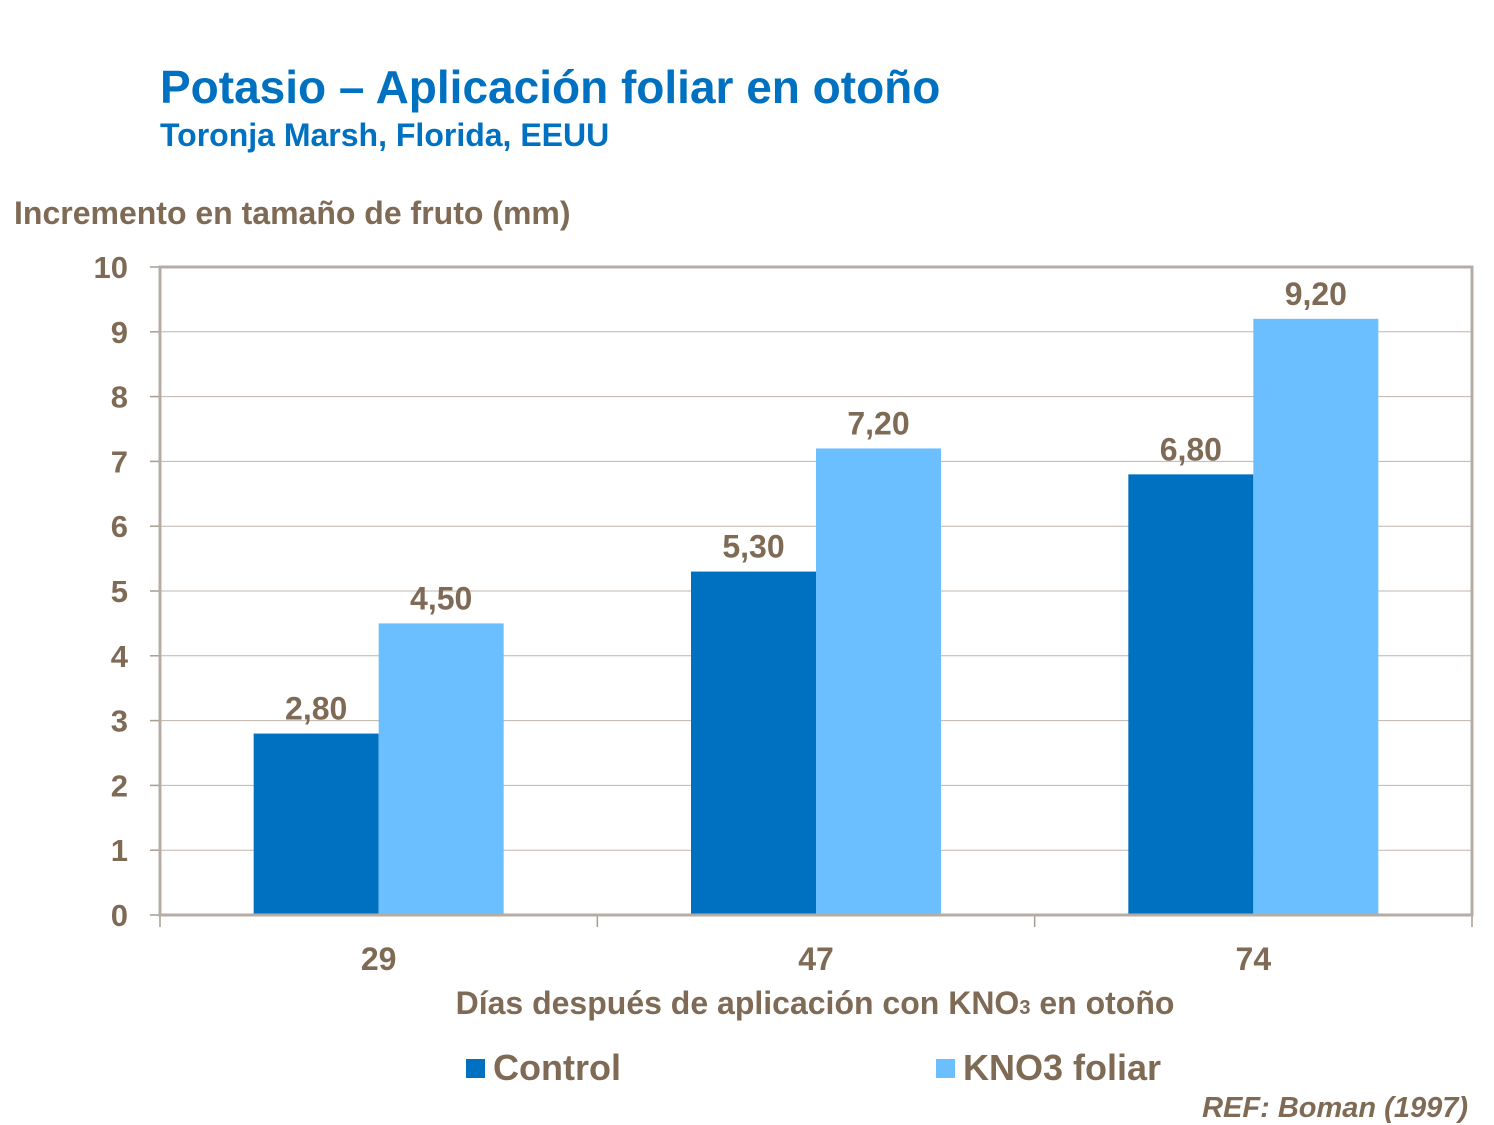 The height and width of the screenshot is (1125, 1494). What do you see at coordinates (119, 332) in the screenshot?
I see `y-tick-label: 9` at bounding box center [119, 332].